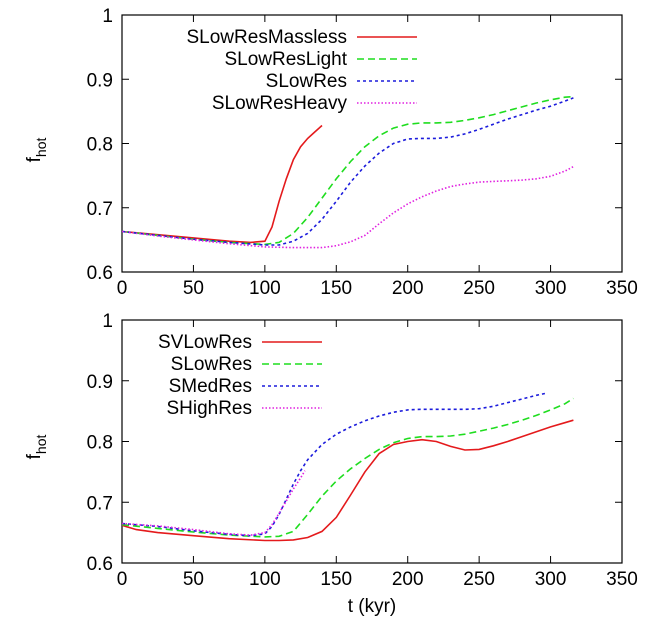 The image size is (663, 625). Describe the element at coordinates (214, 503) in the screenshot. I see `series-line-SHighRes` at that location.